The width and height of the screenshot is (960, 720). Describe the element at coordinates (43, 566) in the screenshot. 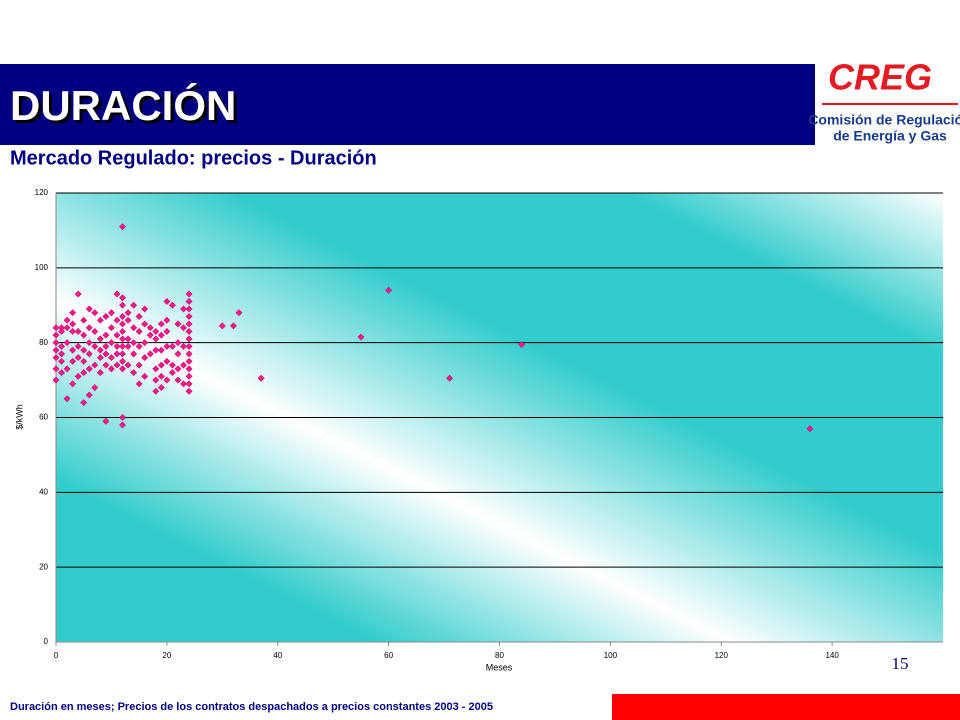

I see `y-tick-label: 20` at that location.